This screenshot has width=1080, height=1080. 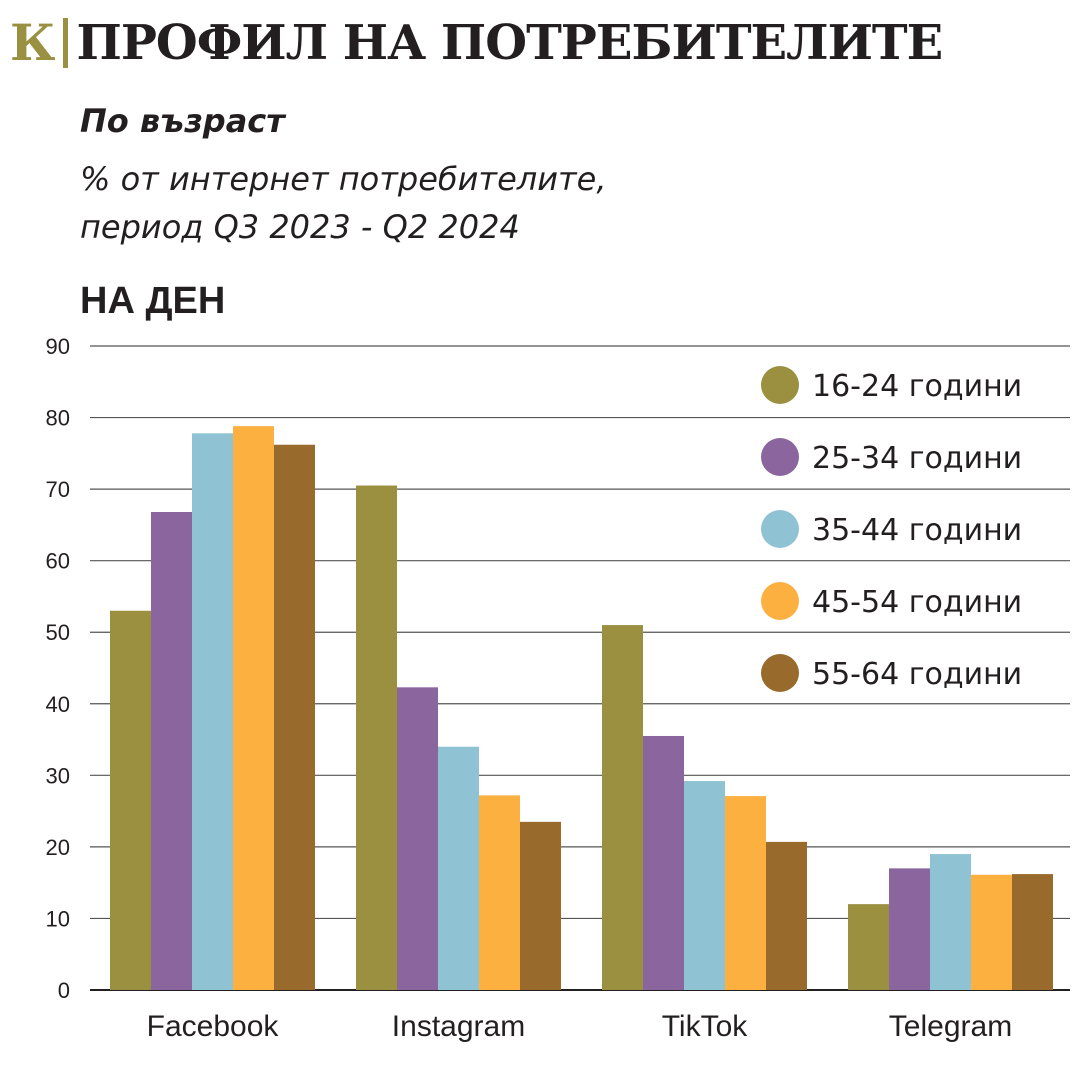 I want to click on legend-label: 55-64 години, so click(x=917, y=674).